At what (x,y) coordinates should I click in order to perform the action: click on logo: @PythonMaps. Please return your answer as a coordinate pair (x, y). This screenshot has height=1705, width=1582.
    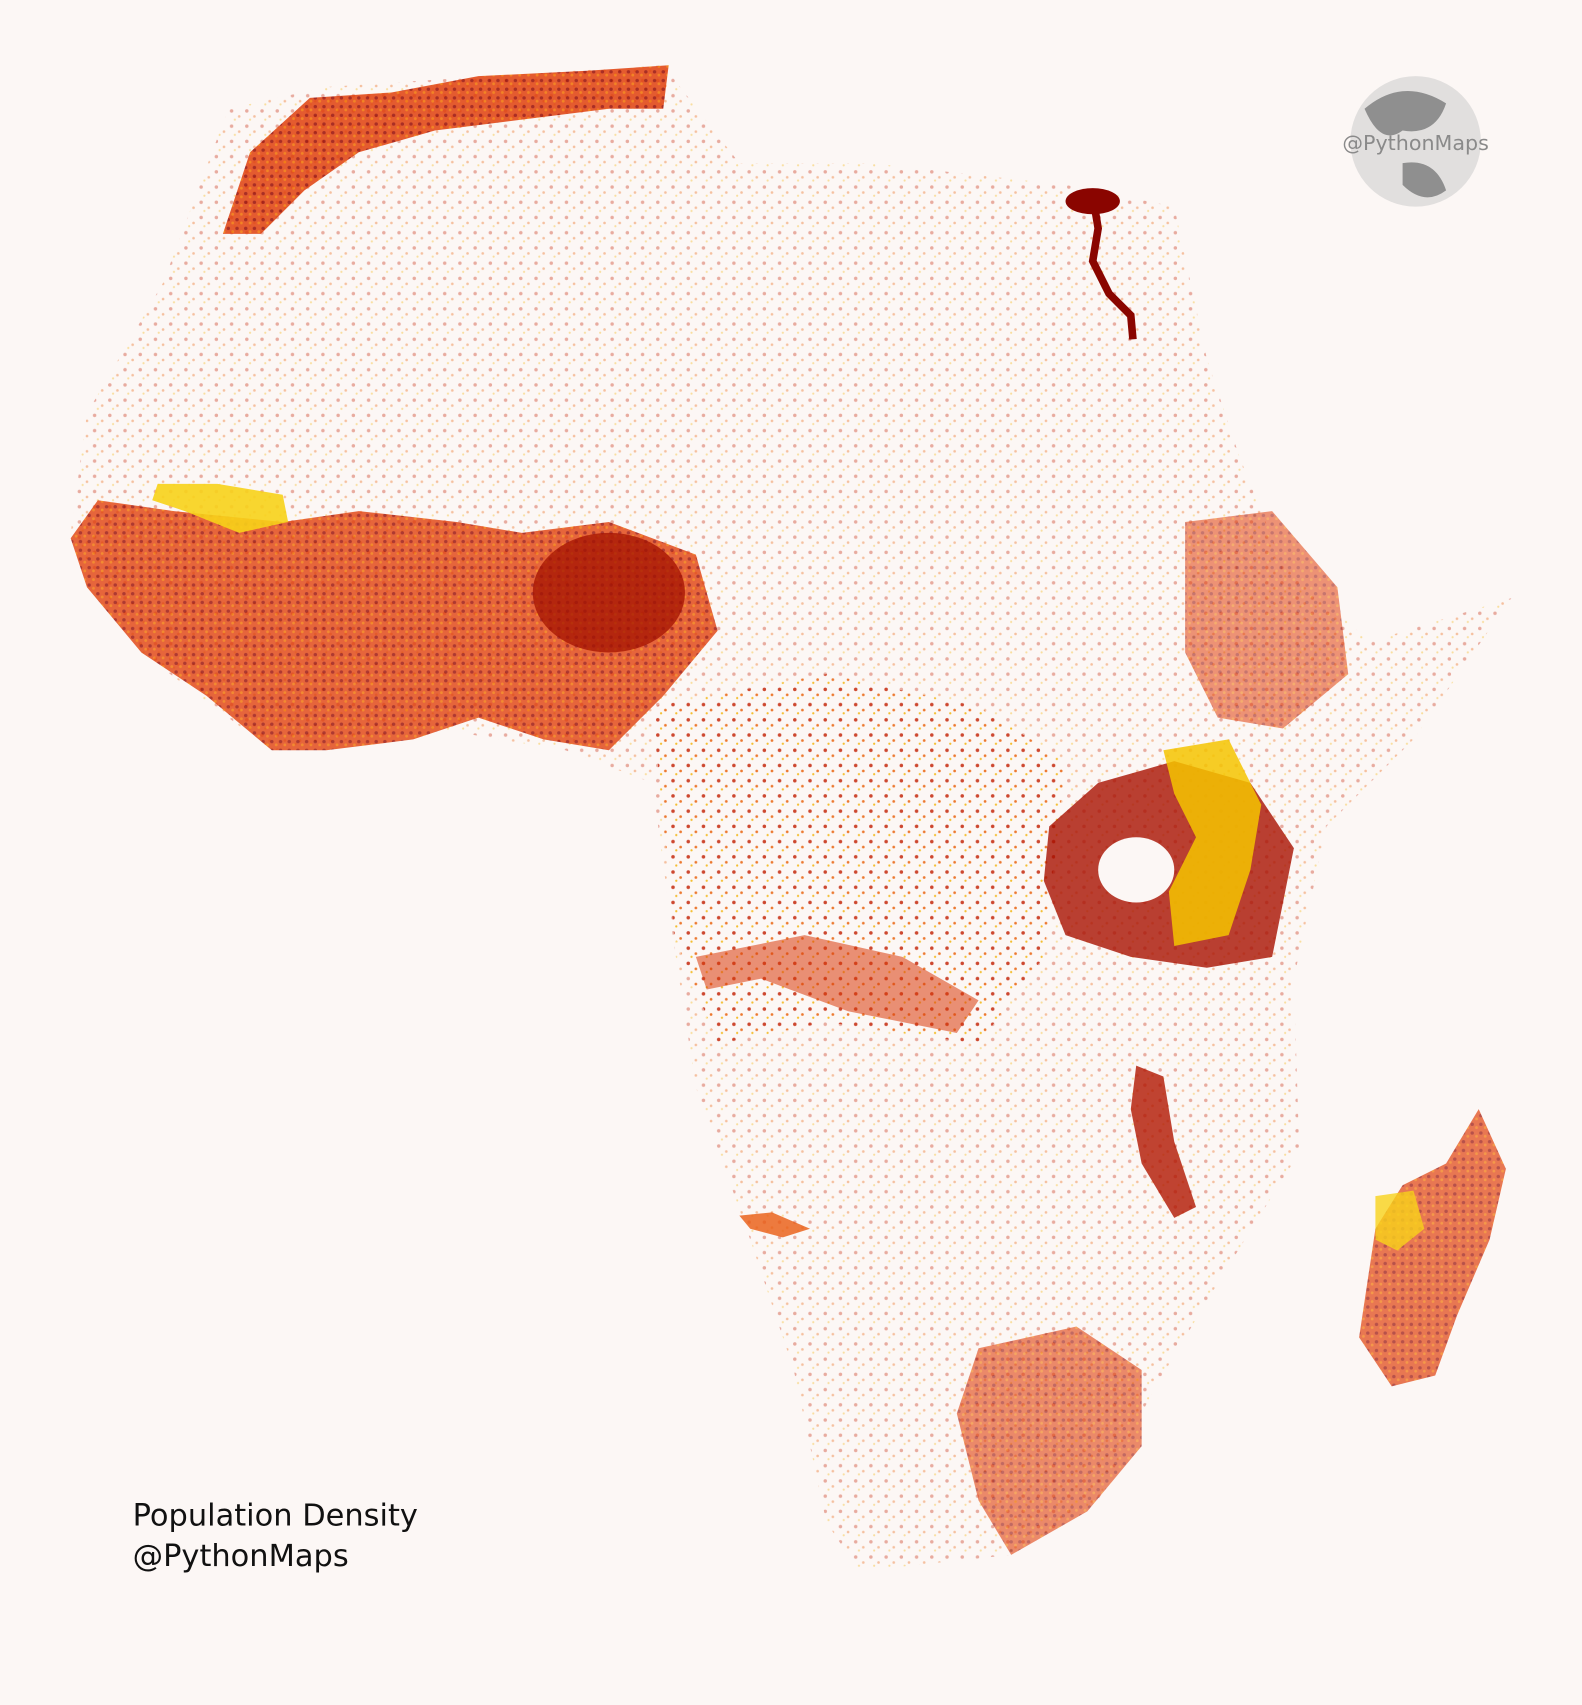
    Looking at the image, I should click on (1415, 141).